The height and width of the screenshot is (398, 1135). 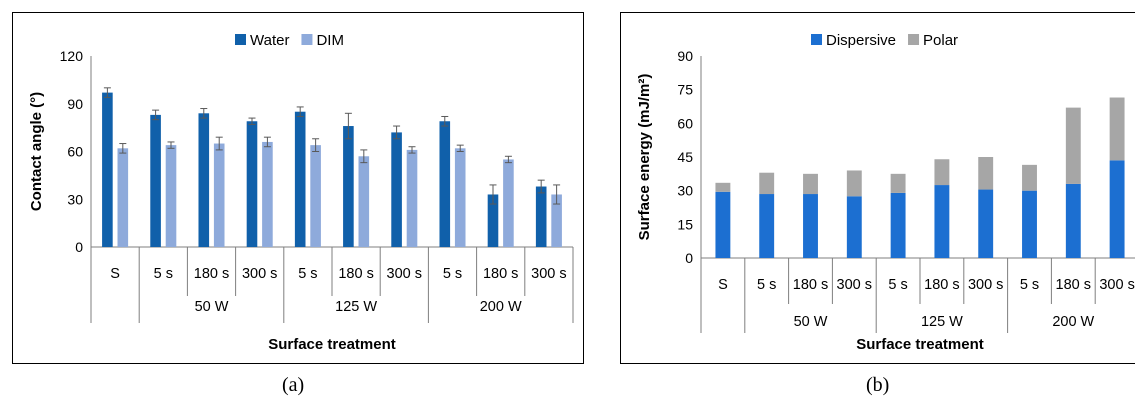 What do you see at coordinates (685, 224) in the screenshot?
I see `y-tick-label: 15` at bounding box center [685, 224].